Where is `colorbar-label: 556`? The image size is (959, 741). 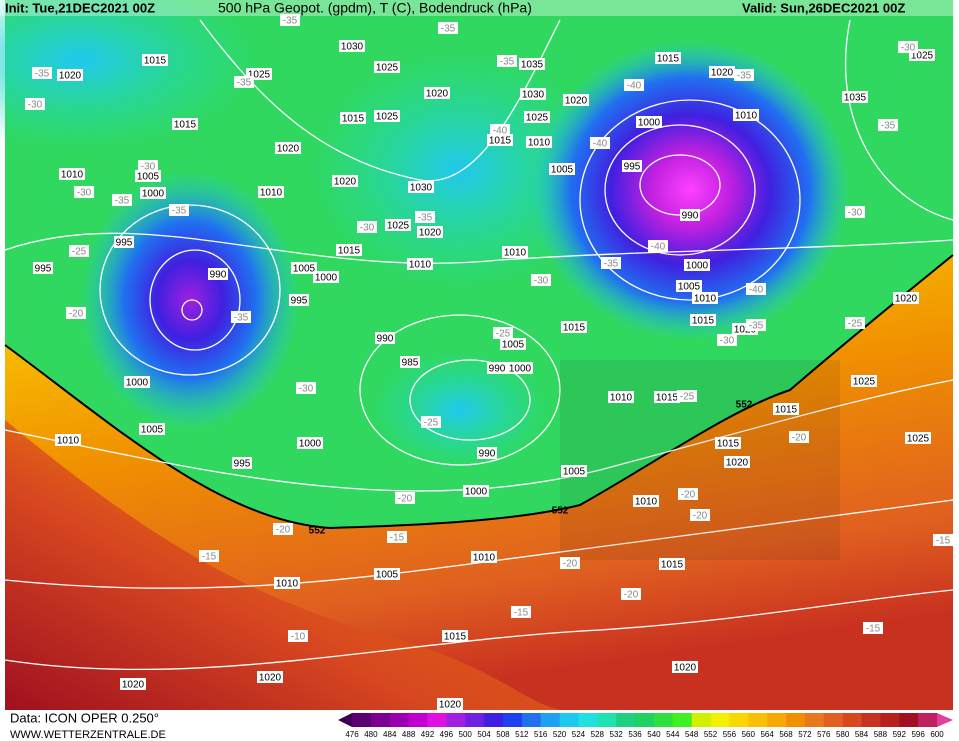 colorbar-label: 556 is located at coordinates (730, 734).